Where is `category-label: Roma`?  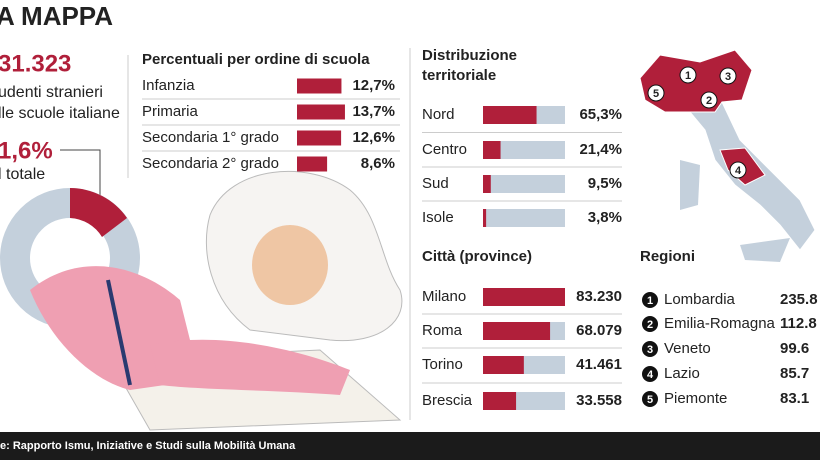
category-label: Roma is located at coordinates (442, 330).